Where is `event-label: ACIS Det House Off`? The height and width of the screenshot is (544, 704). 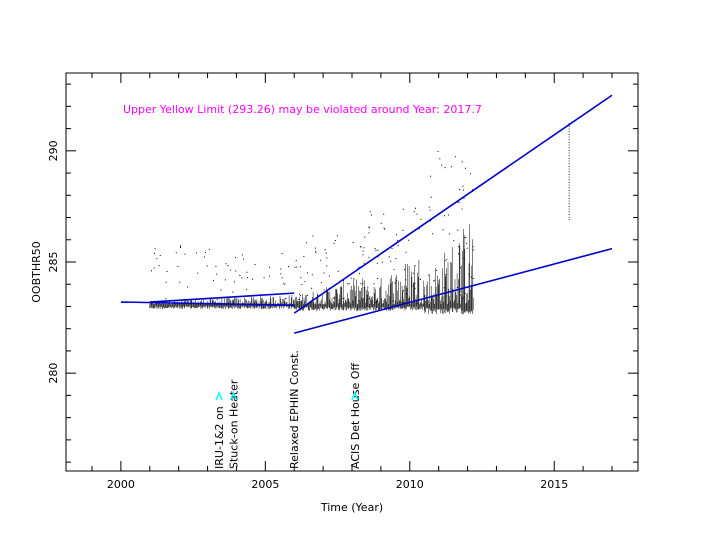 event-label: ACIS Det House Off is located at coordinates (355, 416).